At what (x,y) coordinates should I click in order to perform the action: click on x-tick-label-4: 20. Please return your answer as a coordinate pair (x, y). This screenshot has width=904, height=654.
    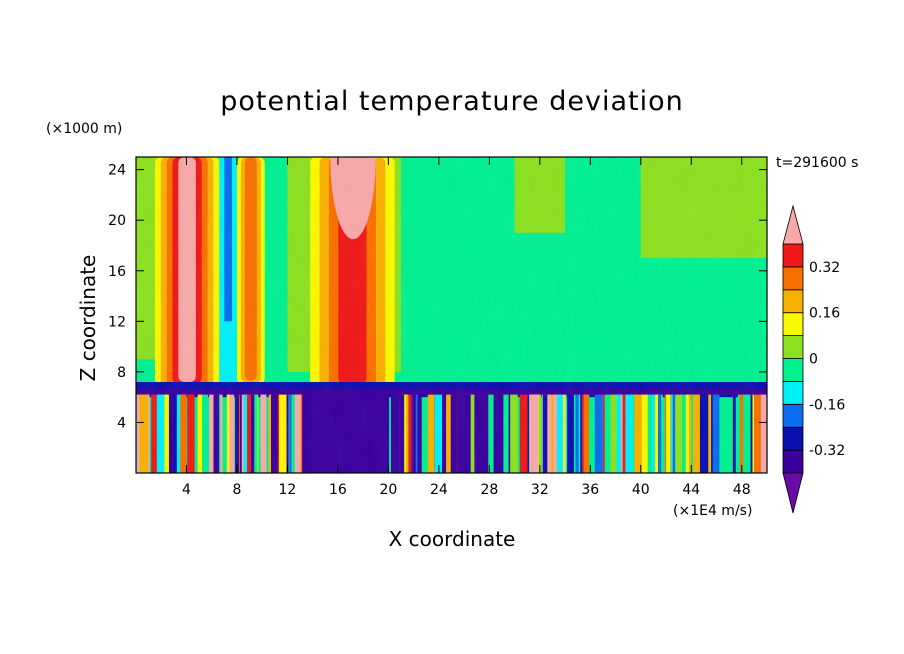
    Looking at the image, I should click on (388, 490).